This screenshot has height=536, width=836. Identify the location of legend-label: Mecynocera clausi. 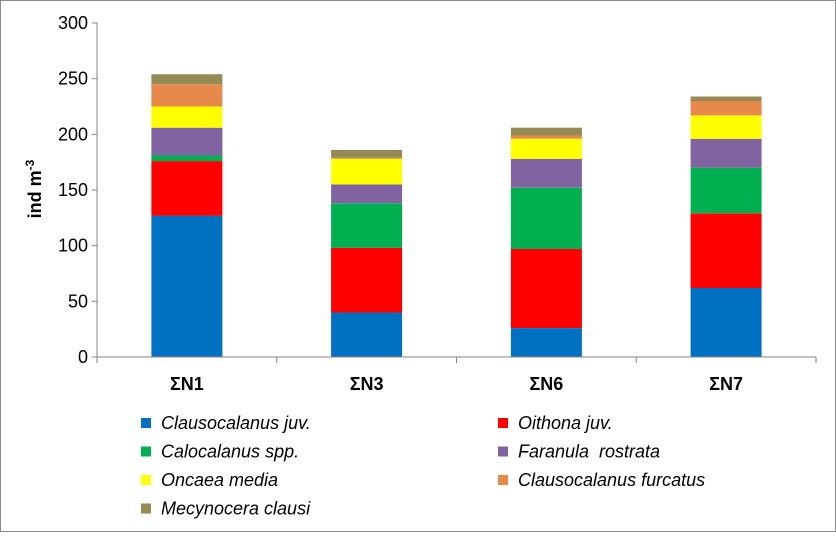
(236, 509).